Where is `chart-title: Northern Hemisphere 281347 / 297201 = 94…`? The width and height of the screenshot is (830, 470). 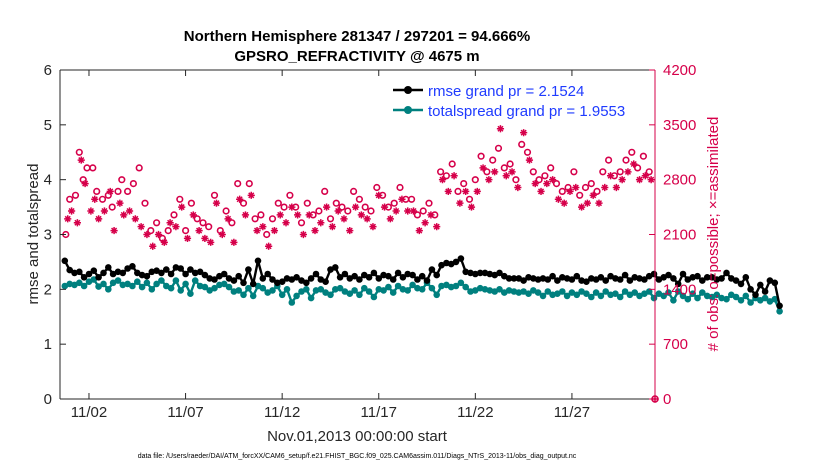 chart-title: Northern Hemisphere 281347 / 297201 = 94… is located at coordinates (357, 36).